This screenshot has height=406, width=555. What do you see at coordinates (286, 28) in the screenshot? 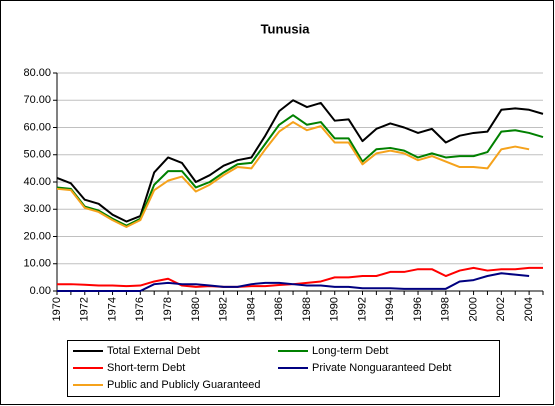
I see `chart-title: Tunusia` at bounding box center [286, 28].